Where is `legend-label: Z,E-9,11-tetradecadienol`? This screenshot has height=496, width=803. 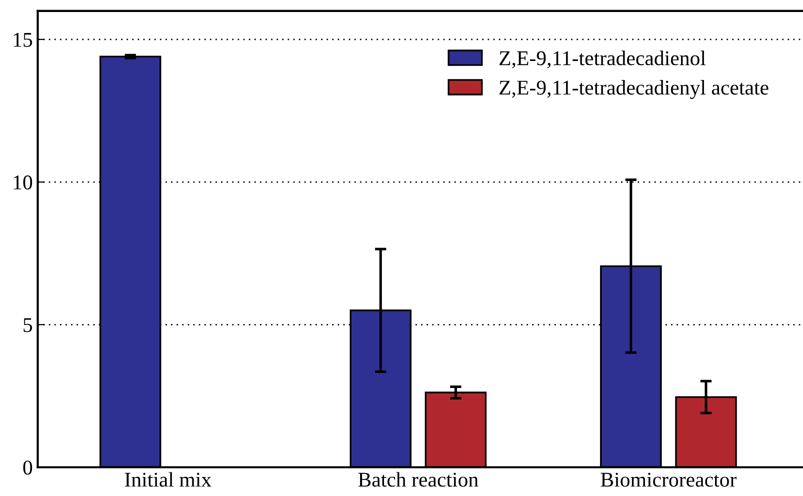 legend-label: Z,E-9,11-tetradecadienol is located at coordinates (603, 59).